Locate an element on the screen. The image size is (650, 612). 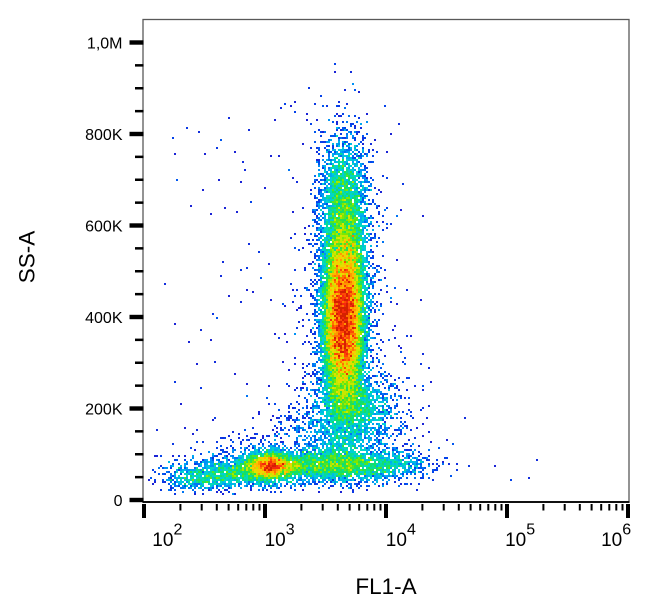
svg-text: 400K is located at coordinates (104, 318).